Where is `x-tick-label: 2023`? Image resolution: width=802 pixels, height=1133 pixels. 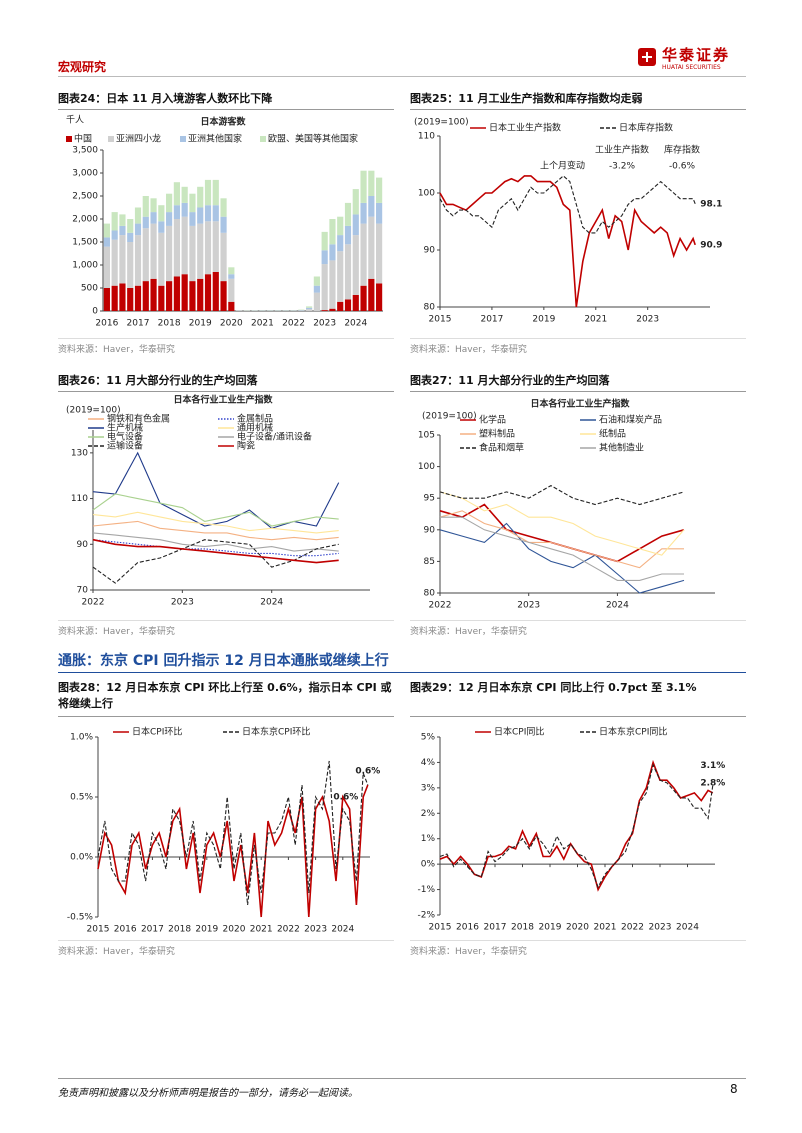
x-tick-label: 2023 is located at coordinates (182, 603).